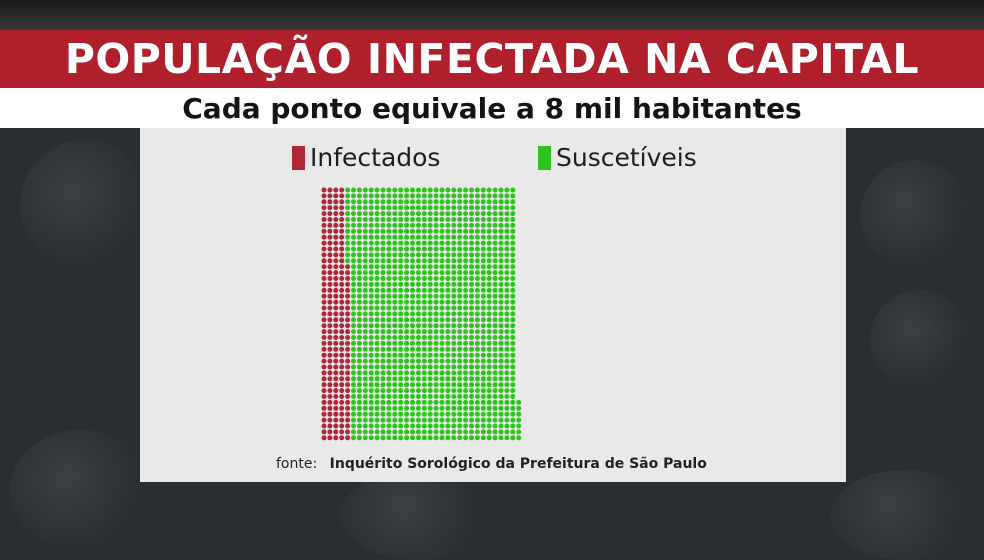 Image resolution: width=984 pixels, height=560 pixels. I want to click on legend-item-suscetiveis: Suscetíveis, so click(617, 157).